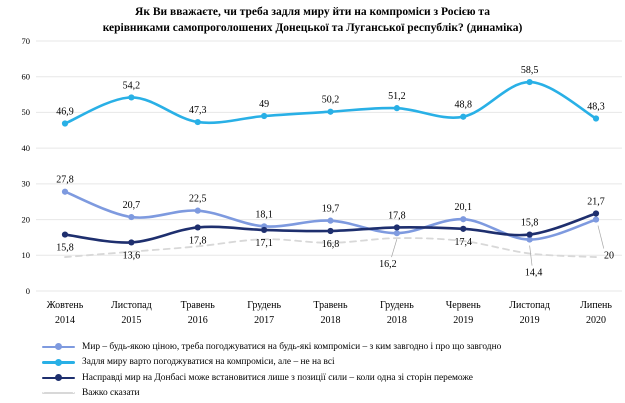 This screenshot has height=403, width=625. What do you see at coordinates (28, 291) in the screenshot?
I see `y-axis-tick-label: 0` at bounding box center [28, 291].